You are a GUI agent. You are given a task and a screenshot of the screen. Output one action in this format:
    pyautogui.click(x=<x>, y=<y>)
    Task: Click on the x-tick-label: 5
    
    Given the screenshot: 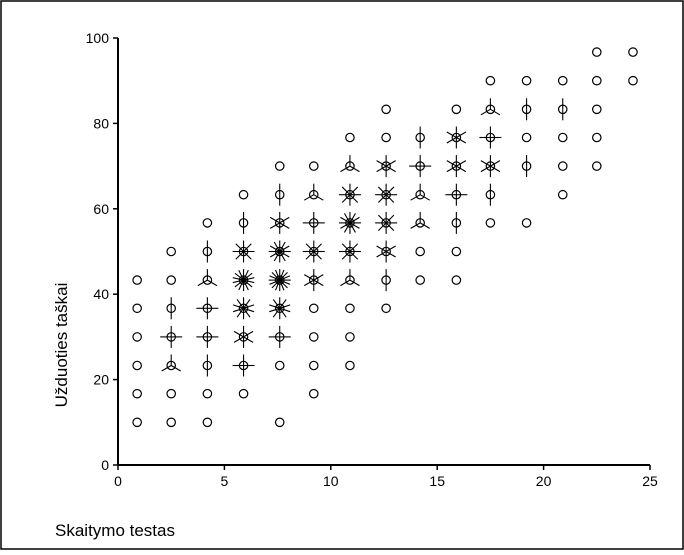 What is the action you would take?
    pyautogui.click(x=225, y=481)
    